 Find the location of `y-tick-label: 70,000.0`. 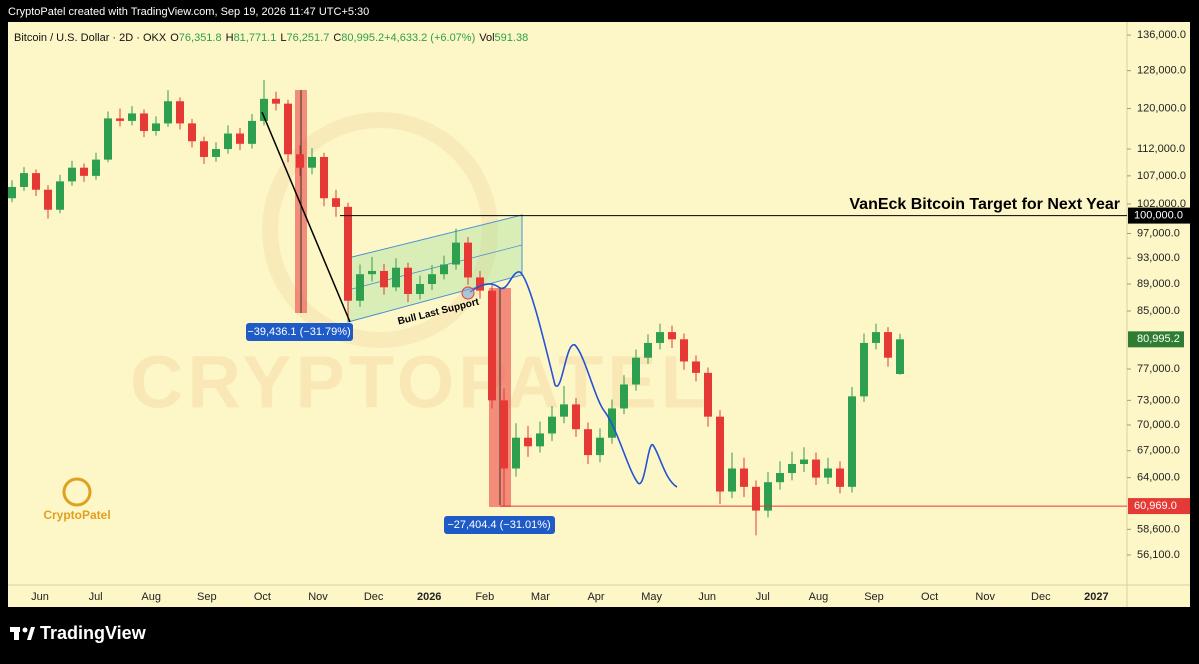

y-tick-label: 70,000.0 is located at coordinates (1158, 425).